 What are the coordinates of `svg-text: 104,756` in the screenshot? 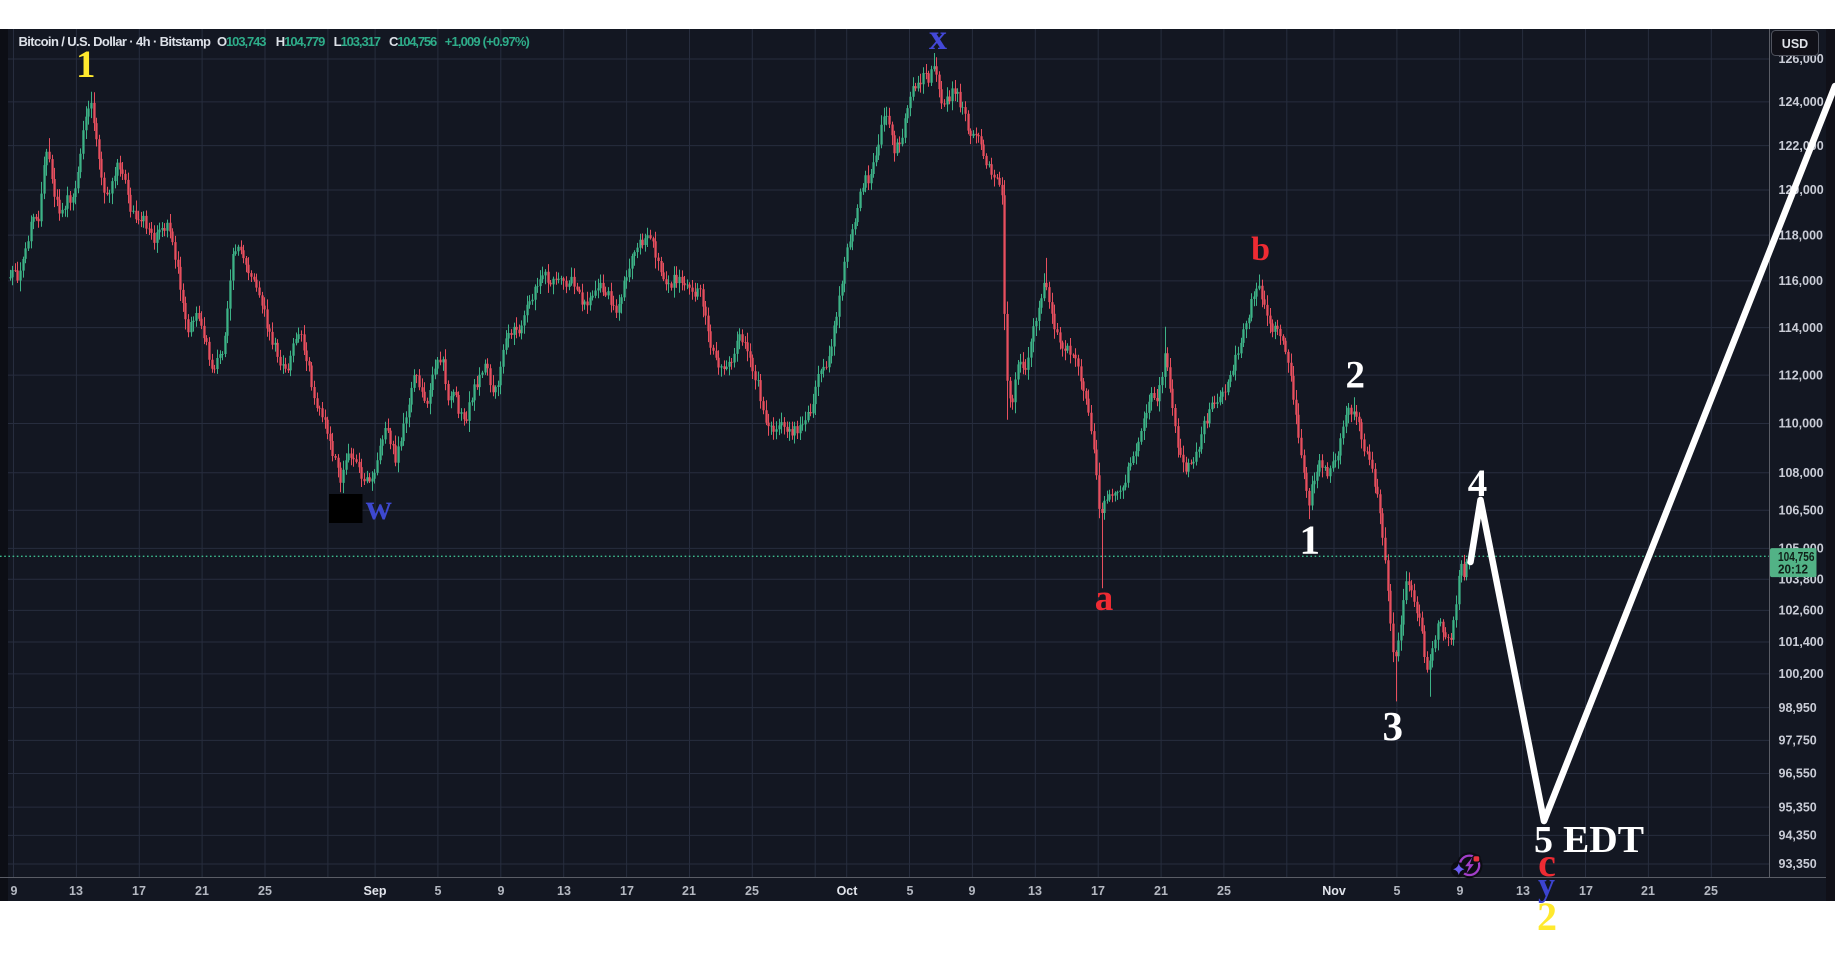 It's located at (1796, 557).